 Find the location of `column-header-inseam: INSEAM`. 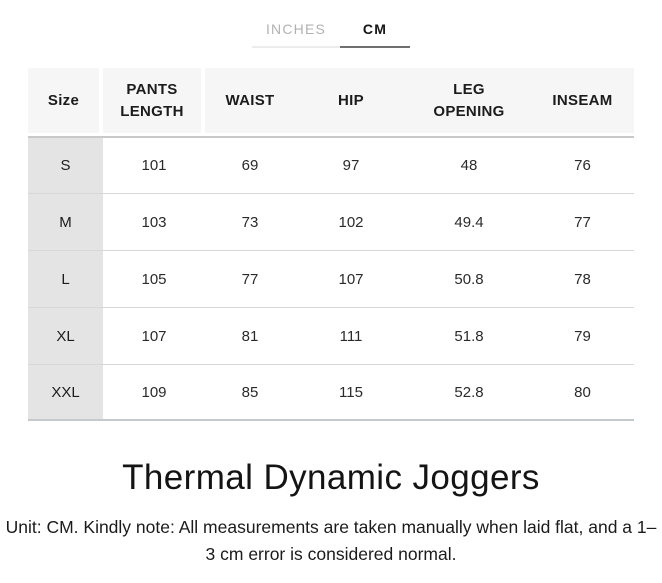

column-header-inseam: INSEAM is located at coordinates (582, 102).